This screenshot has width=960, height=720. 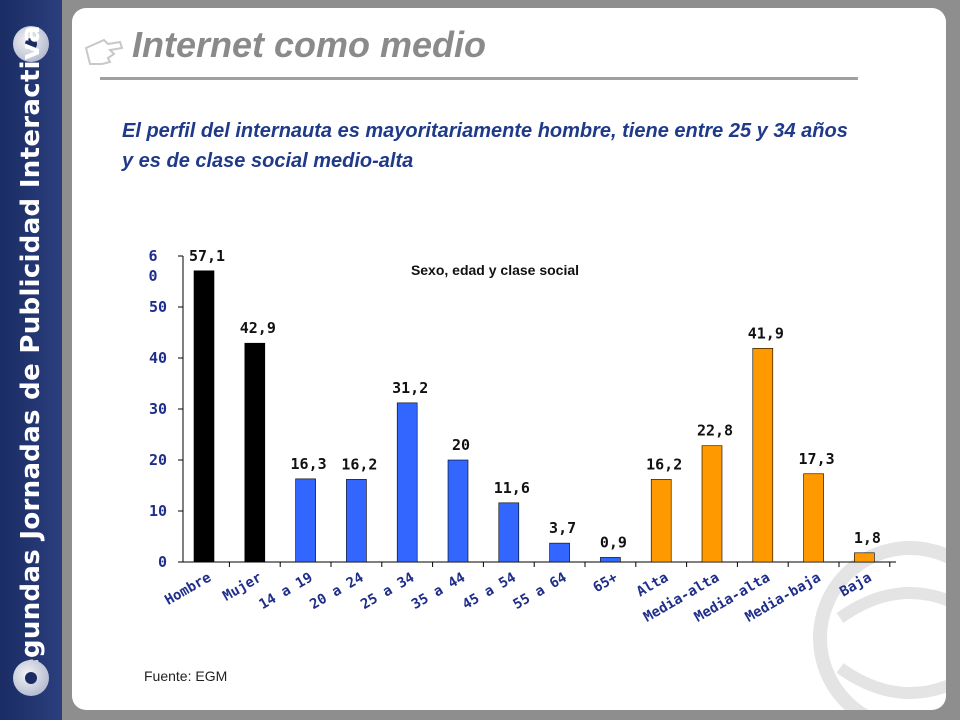 What do you see at coordinates (158, 460) in the screenshot?
I see `y-tick-label: 20` at bounding box center [158, 460].